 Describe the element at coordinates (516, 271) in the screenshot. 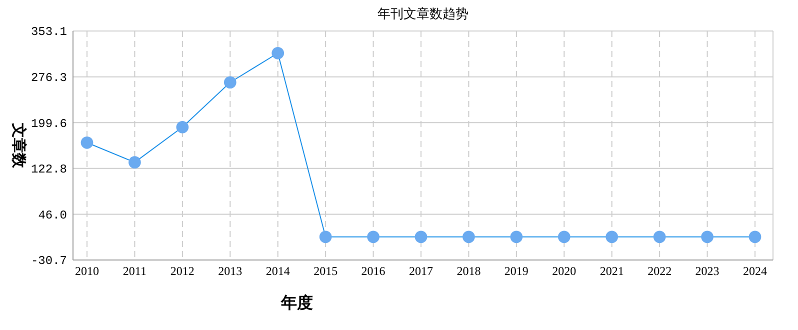

I see `x-tick-label: 2019` at that location.